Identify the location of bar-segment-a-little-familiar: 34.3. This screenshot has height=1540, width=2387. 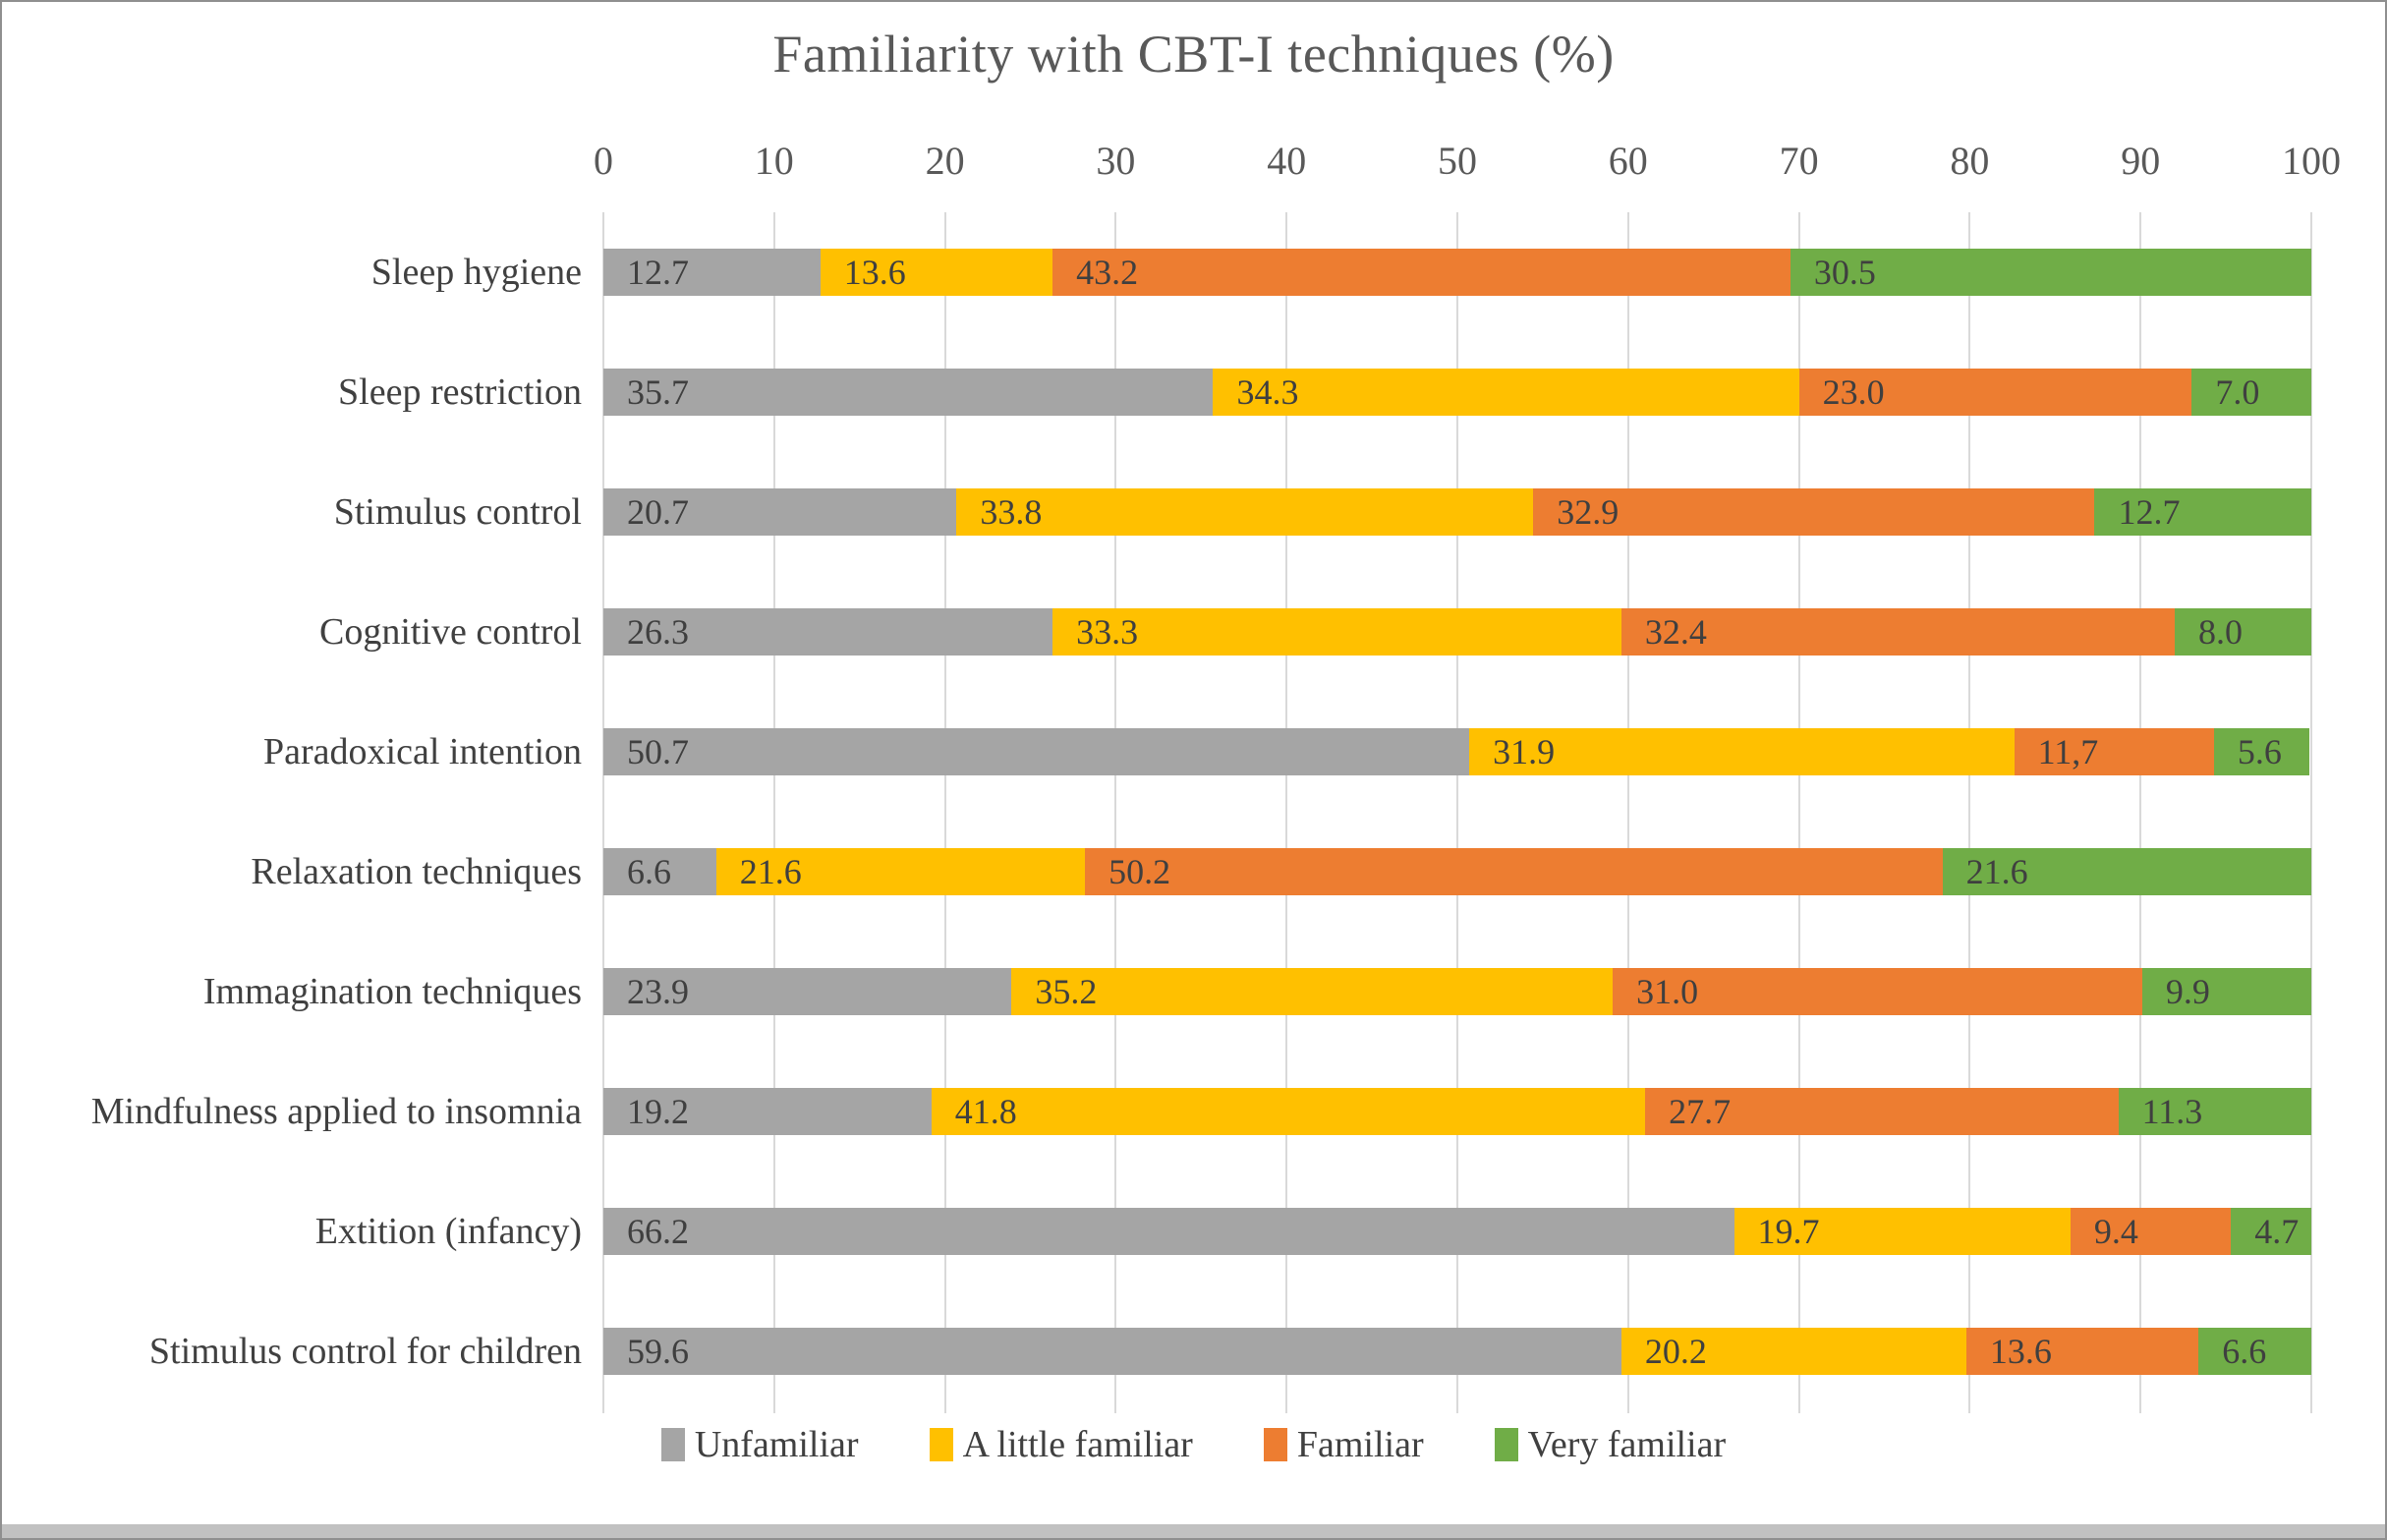
(1506, 392).